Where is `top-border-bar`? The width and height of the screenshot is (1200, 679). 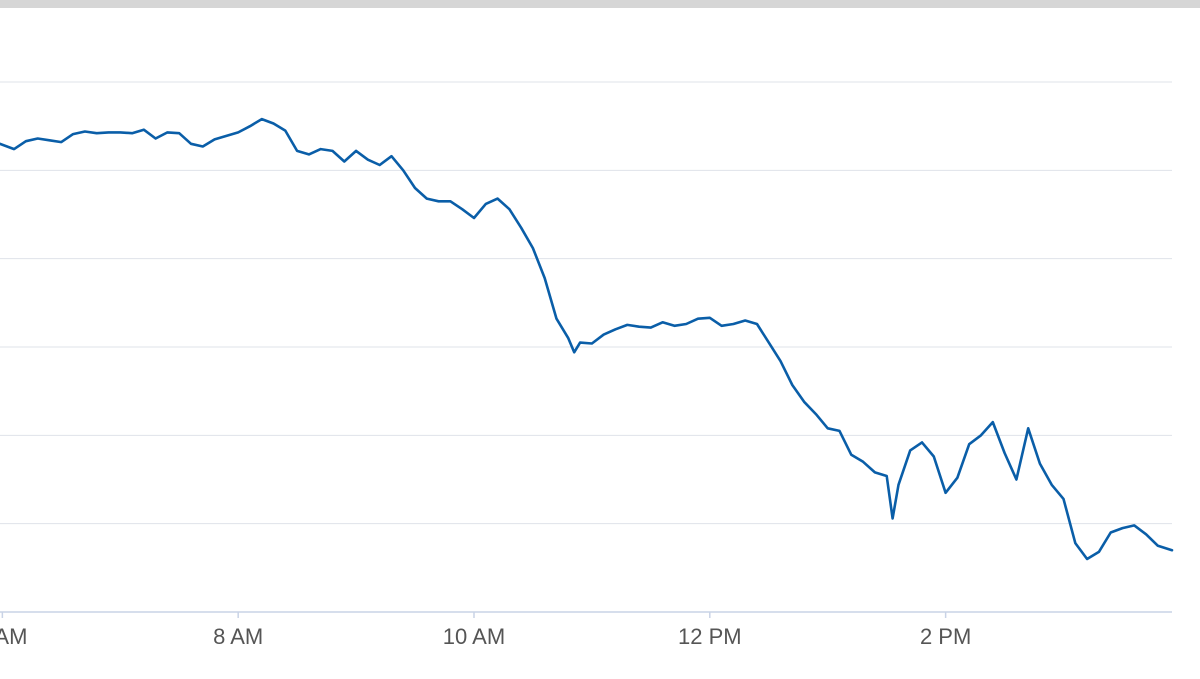
top-border-bar is located at coordinates (600, 4).